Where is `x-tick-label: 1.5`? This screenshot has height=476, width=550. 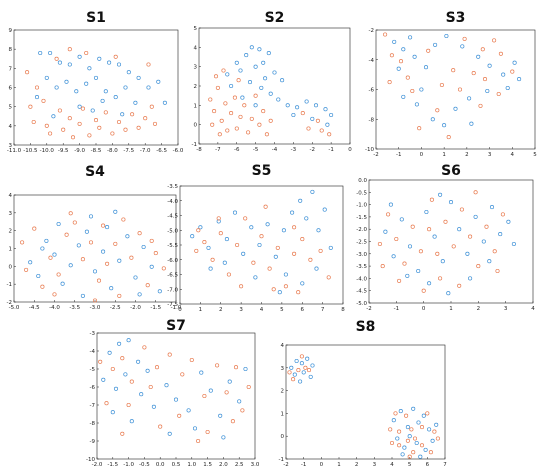 x-tick-label: 1.5 is located at coordinates (207, 465).